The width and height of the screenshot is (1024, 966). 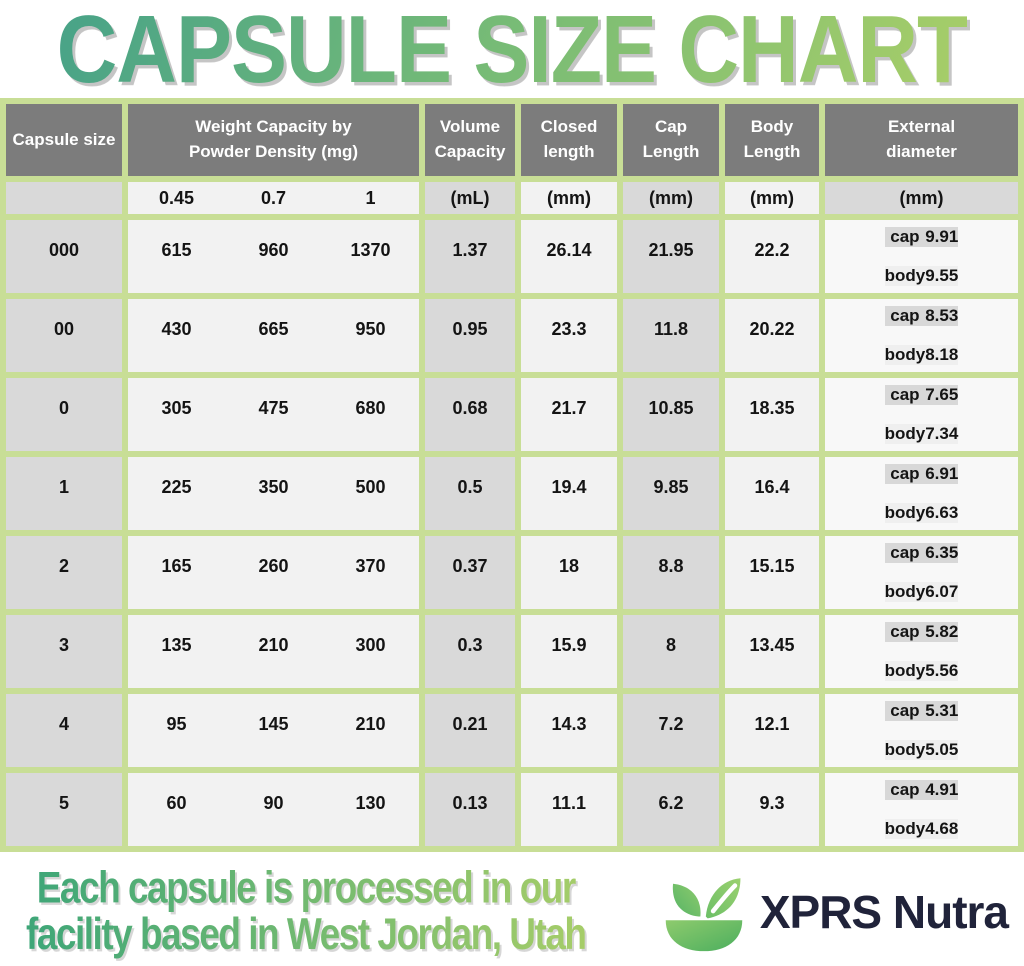 I want to click on capsule-size-cell: 2, so click(x=64, y=572).